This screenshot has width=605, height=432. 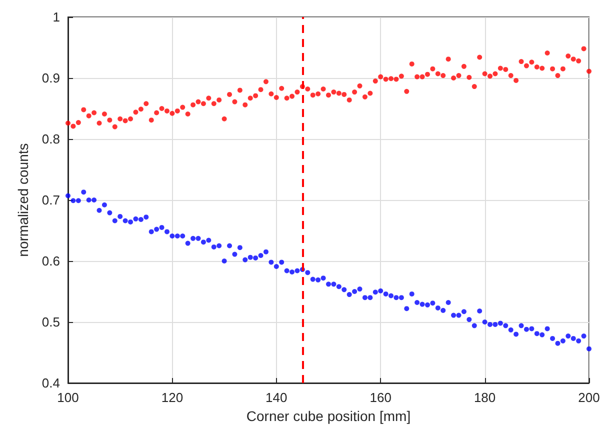 What do you see at coordinates (51, 139) in the screenshot?
I see `y-tick-label: 0.8` at bounding box center [51, 139].